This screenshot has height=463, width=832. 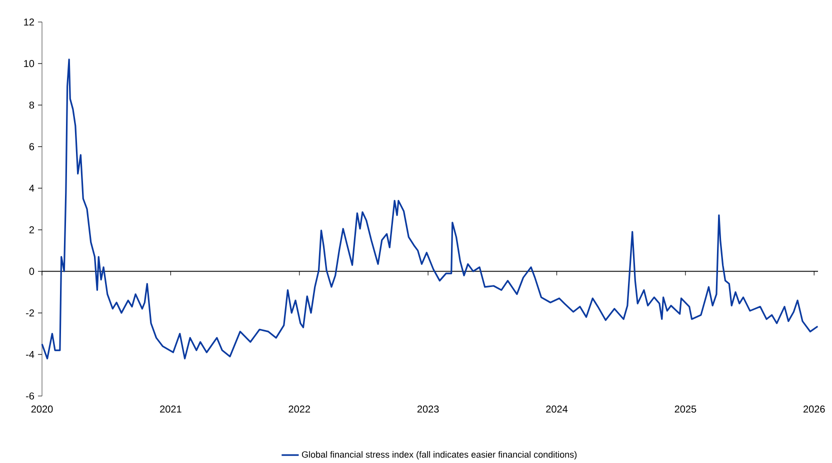 I want to click on y-tick-label: -2, so click(x=30, y=312).